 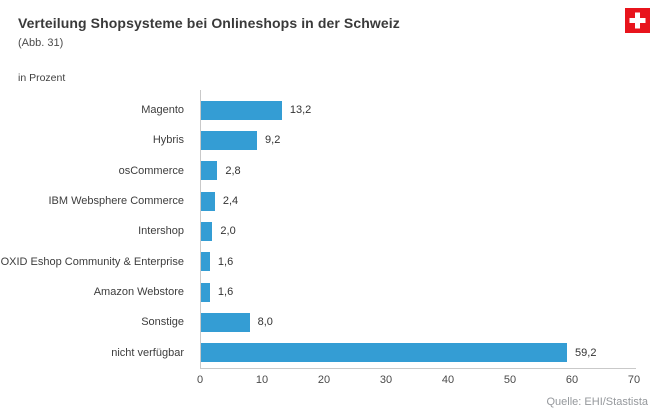 What do you see at coordinates (597, 402) in the screenshot?
I see `source-credit: Quelle: EHI/Stastista` at bounding box center [597, 402].